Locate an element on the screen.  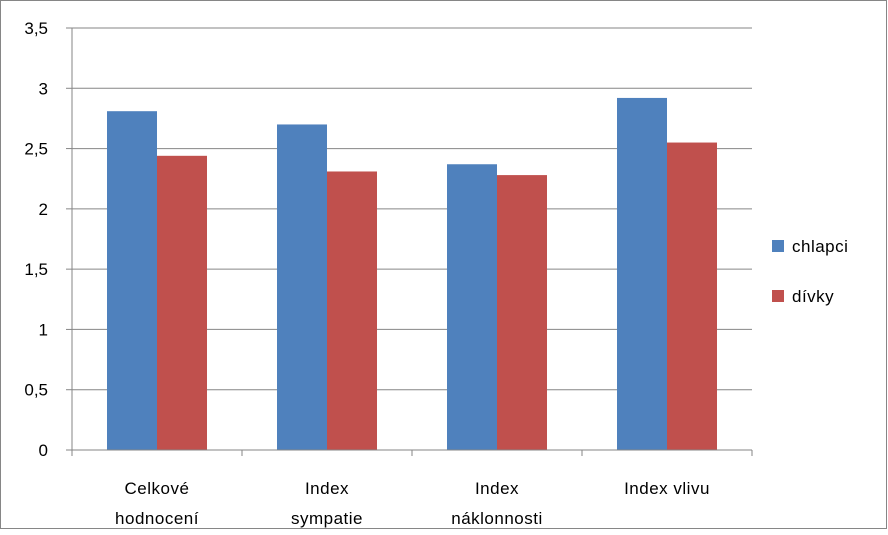
y-tick-label: 1 is located at coordinates (43, 329).